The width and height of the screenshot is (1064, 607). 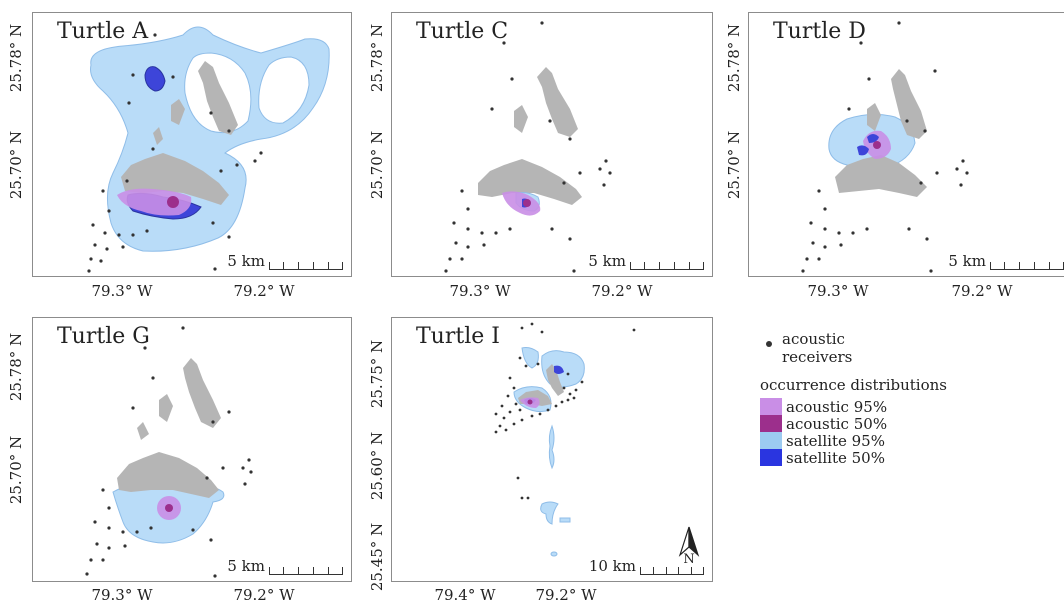 I want to click on legend-item: acoustic 95%, so click(x=853, y=406).